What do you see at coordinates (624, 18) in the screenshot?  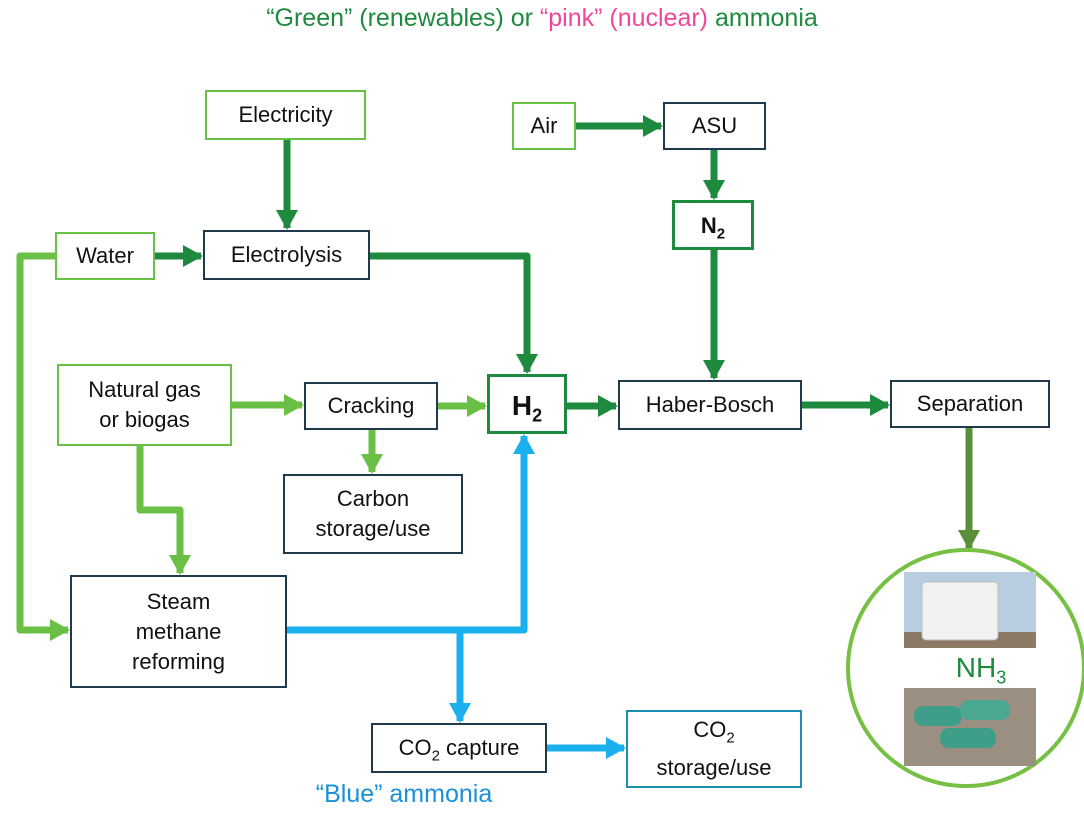 I see `title-text: “pink” (nuclear)` at bounding box center [624, 18].